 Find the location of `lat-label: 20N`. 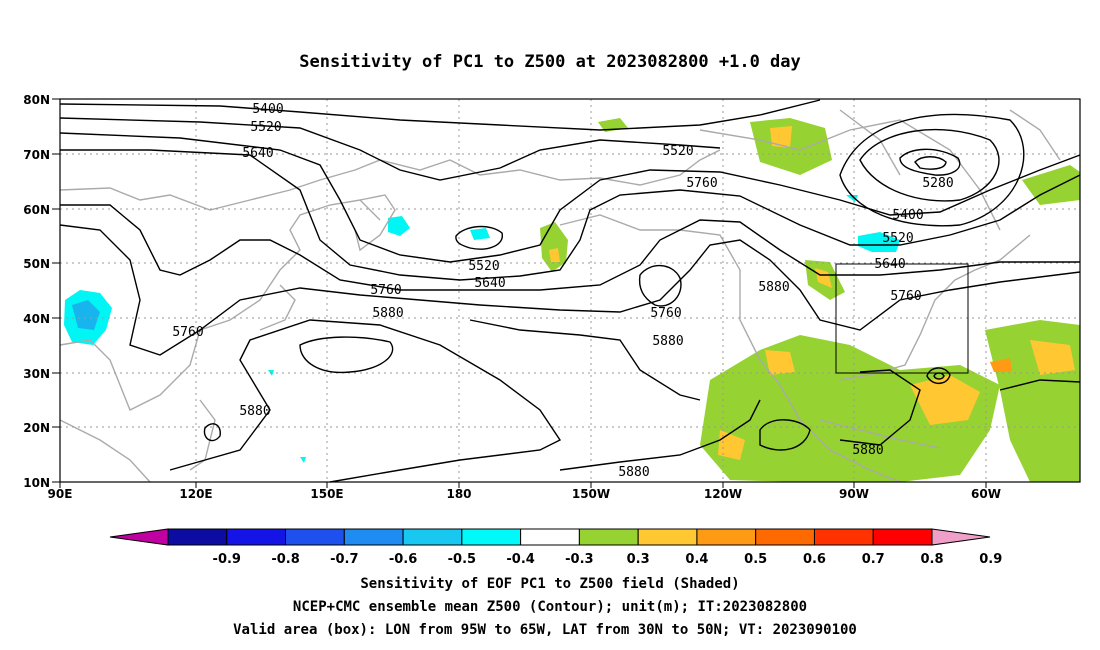

lat-label: 20N is located at coordinates (36, 428).